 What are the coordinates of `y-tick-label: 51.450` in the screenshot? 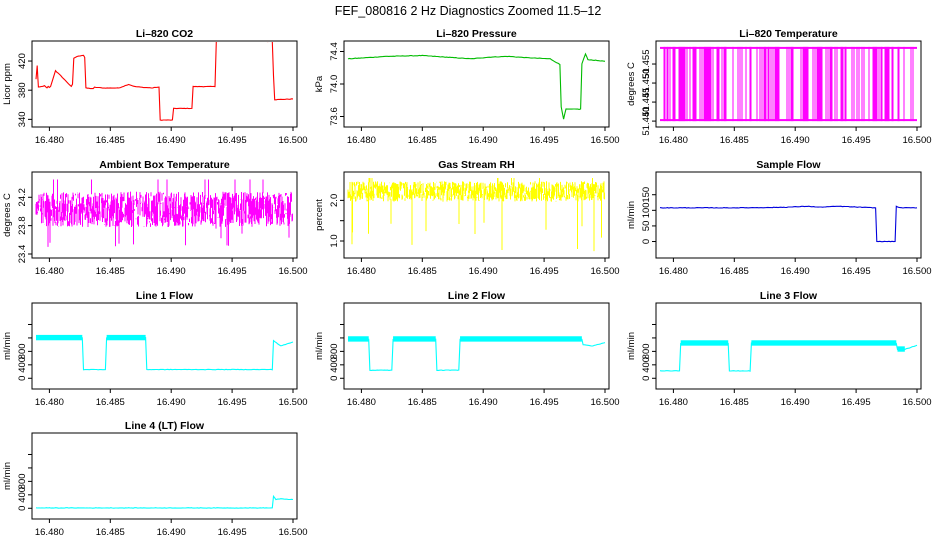 It's located at (646, 83).